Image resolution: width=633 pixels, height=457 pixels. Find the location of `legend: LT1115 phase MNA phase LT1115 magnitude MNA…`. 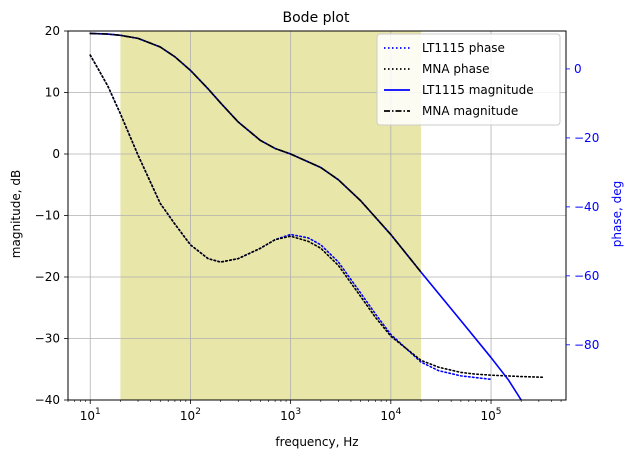

legend: LT1115 phase MNA phase LT1115 magnitude MNA… is located at coordinates (468, 79).